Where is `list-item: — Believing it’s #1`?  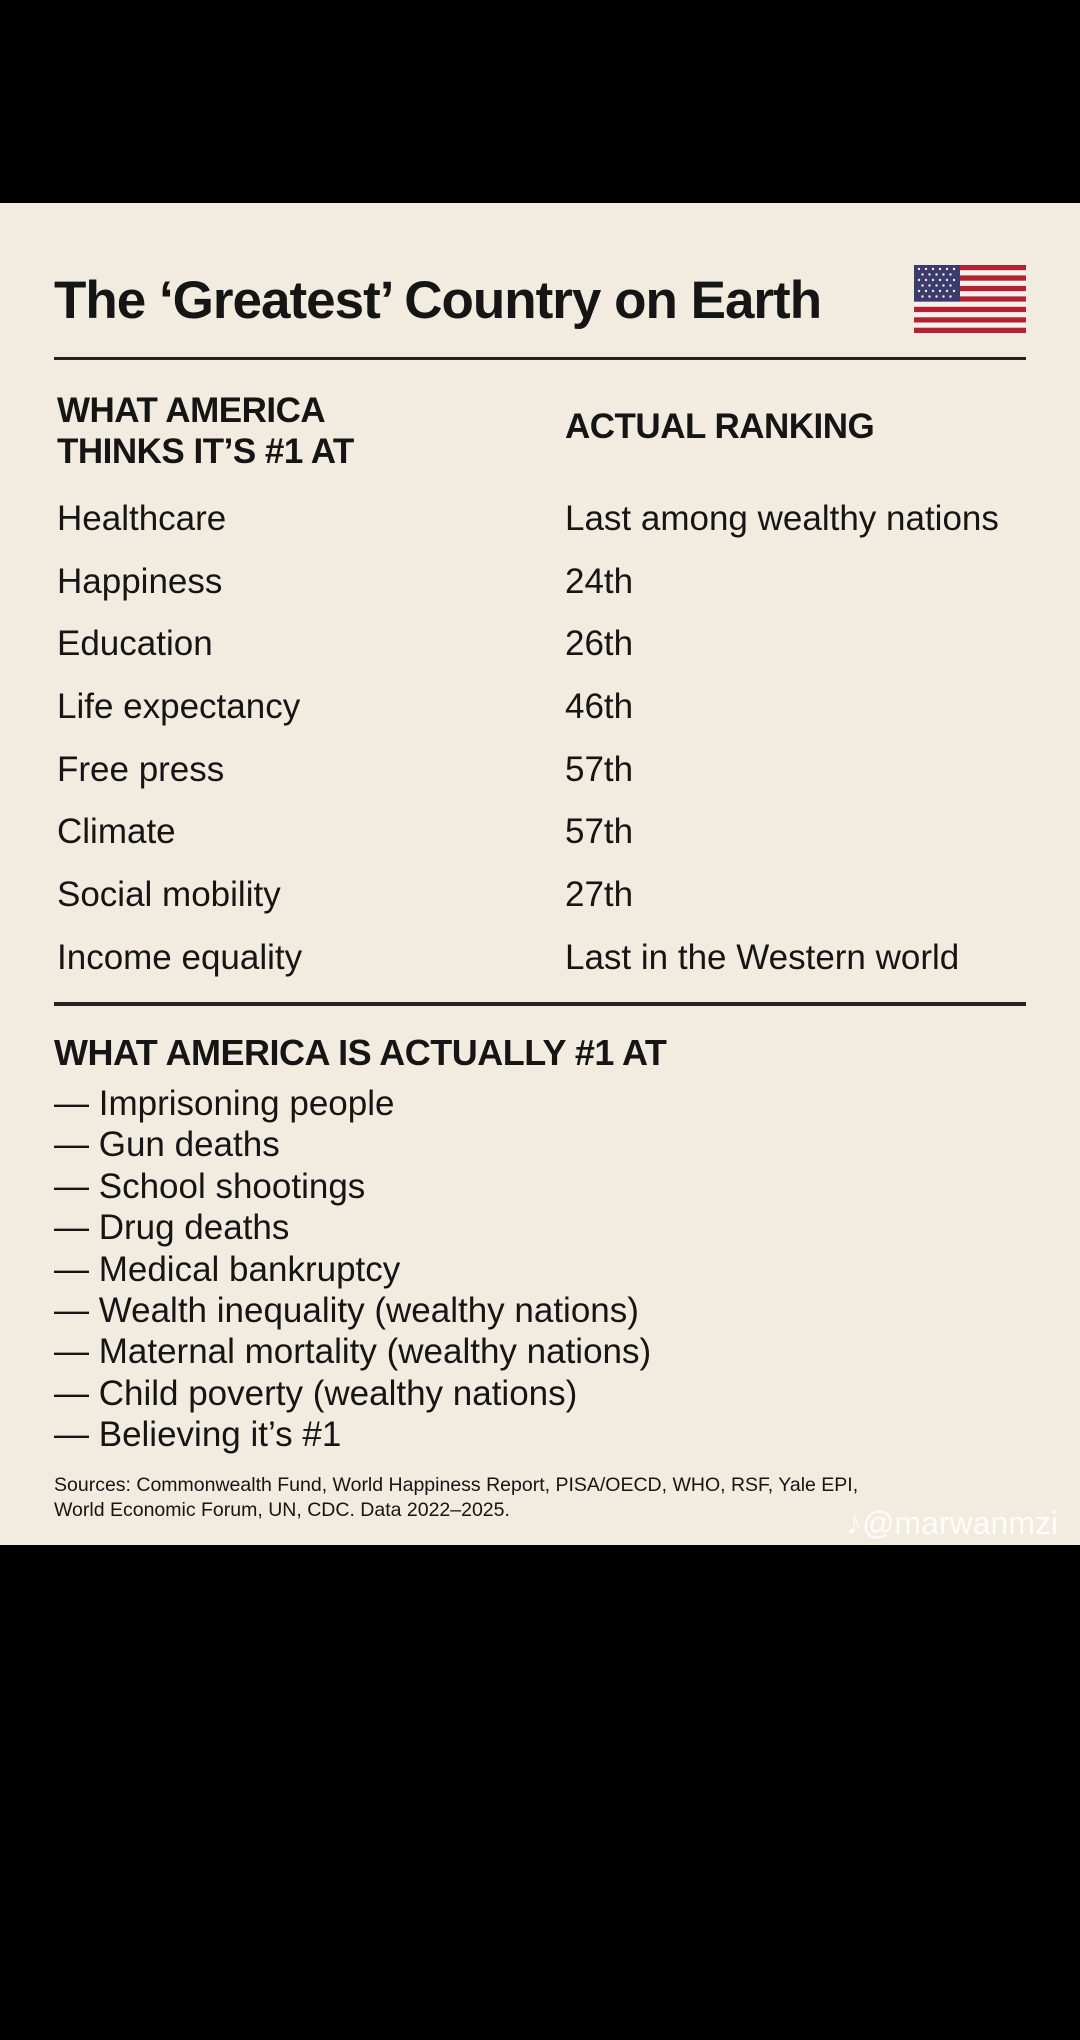 list-item: — Believing it’s #1 is located at coordinates (198, 1435).